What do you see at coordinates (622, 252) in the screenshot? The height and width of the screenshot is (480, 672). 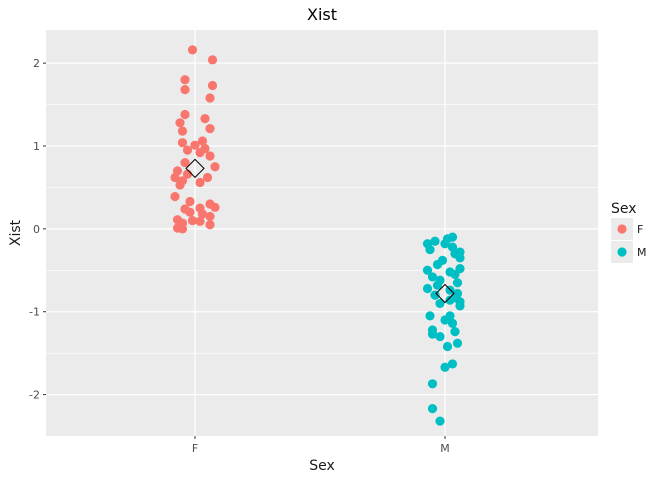 I see `legend-swatch-M` at bounding box center [622, 252].